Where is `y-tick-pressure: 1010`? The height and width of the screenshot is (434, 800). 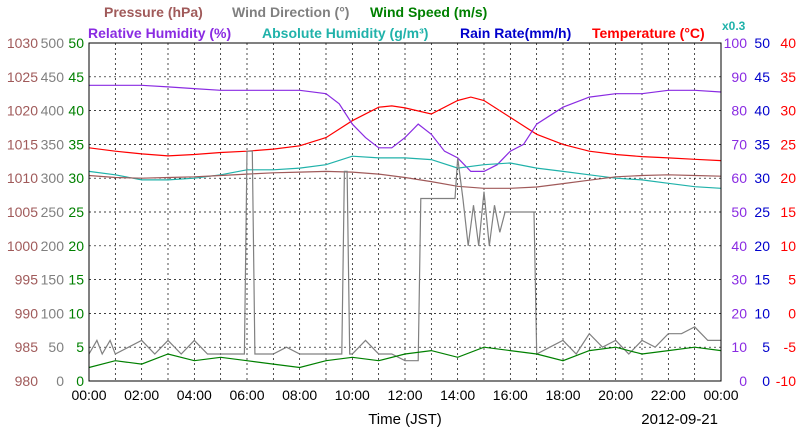 y-tick-pressure: 1010 is located at coordinates (22, 178).